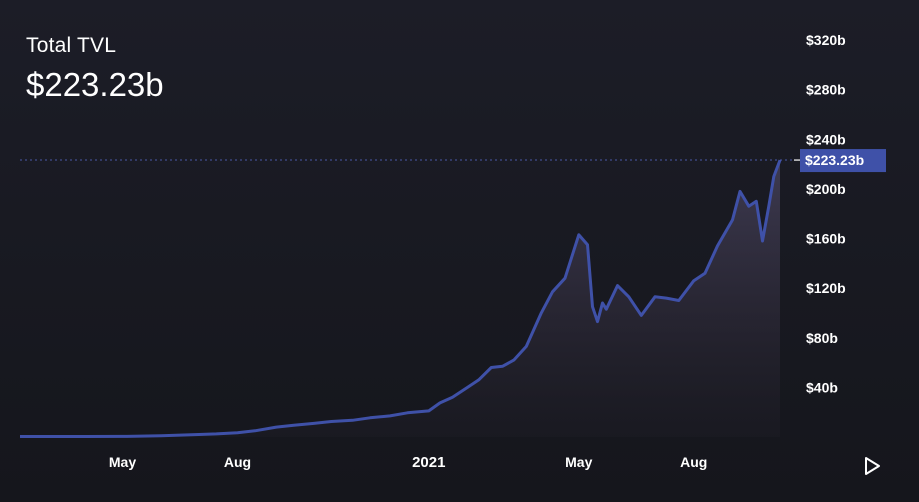 The width and height of the screenshot is (919, 502). Describe the element at coordinates (428, 462) in the screenshot. I see `x-tick-label: 2021` at that location.